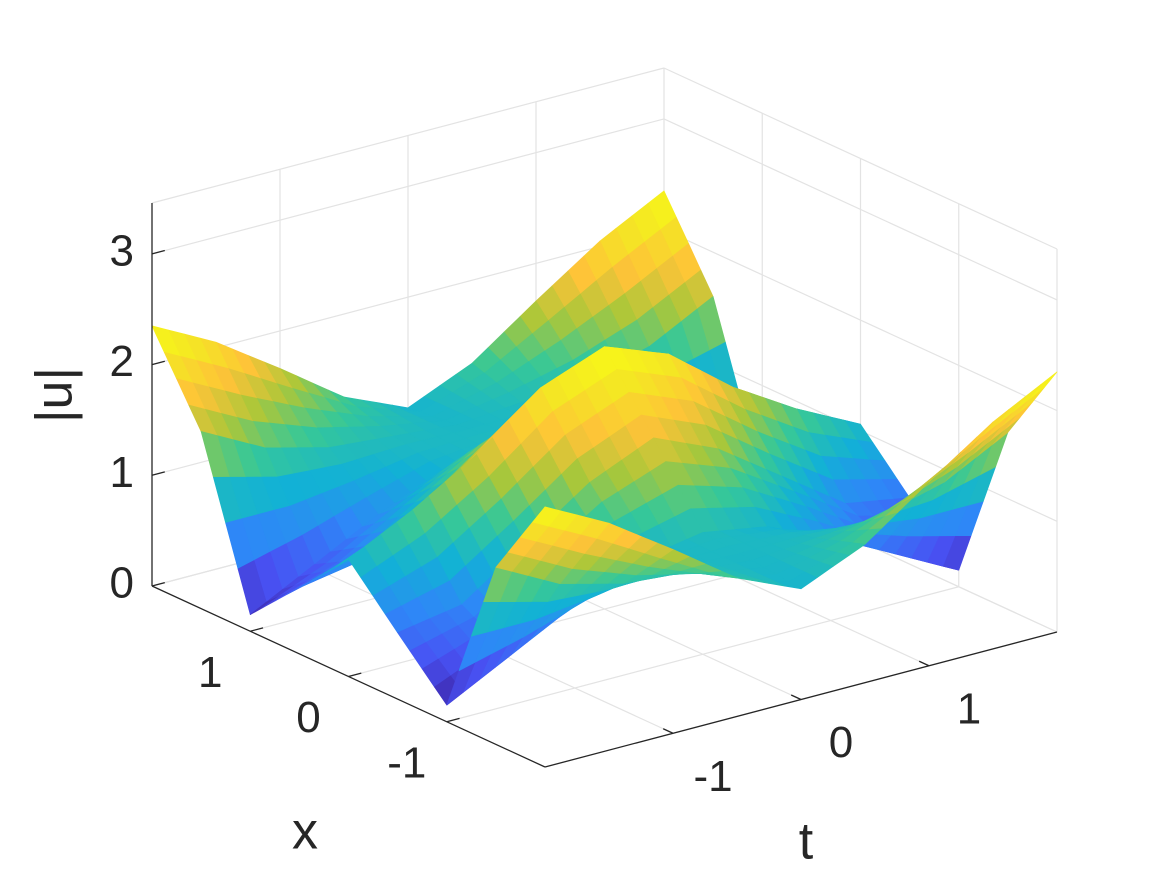 The height and width of the screenshot is (875, 1167). I want to click on x-axis-label: x, so click(305, 832).